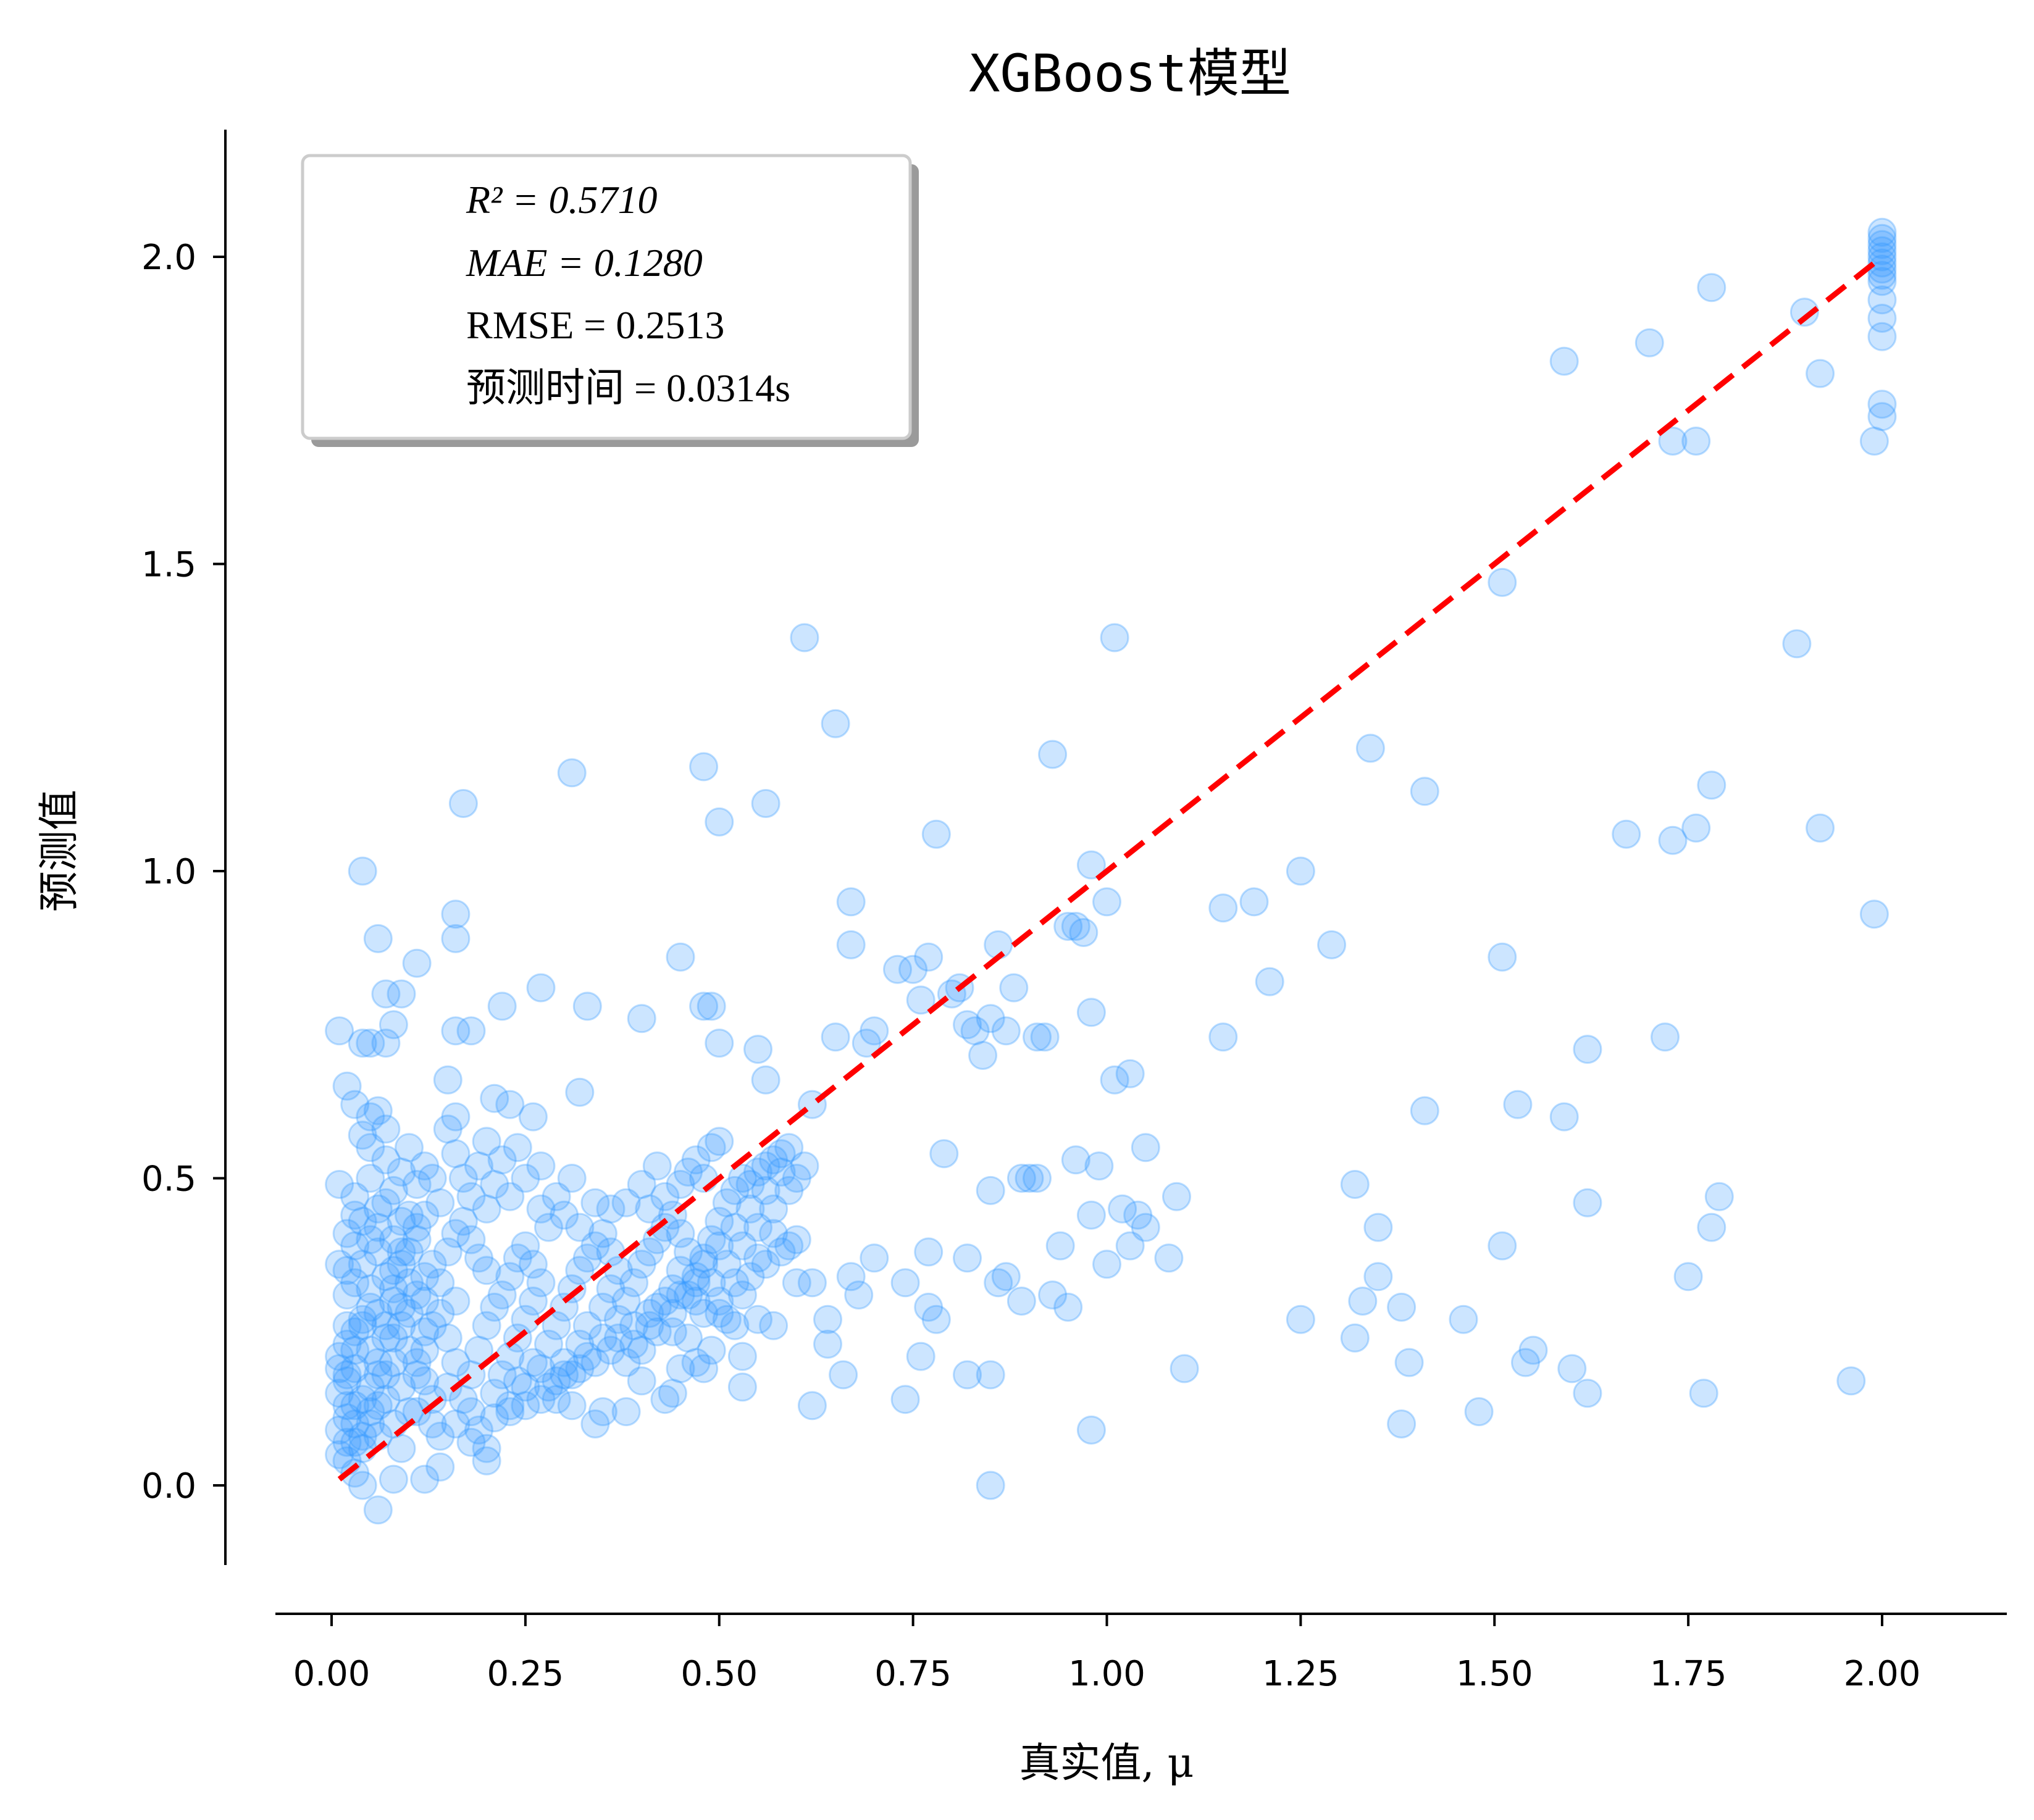 The width and height of the screenshot is (2034, 1820). I want to click on y-axis-ticks: 0.0 0.5 1.0 1.5 2.0, so click(183, 872).